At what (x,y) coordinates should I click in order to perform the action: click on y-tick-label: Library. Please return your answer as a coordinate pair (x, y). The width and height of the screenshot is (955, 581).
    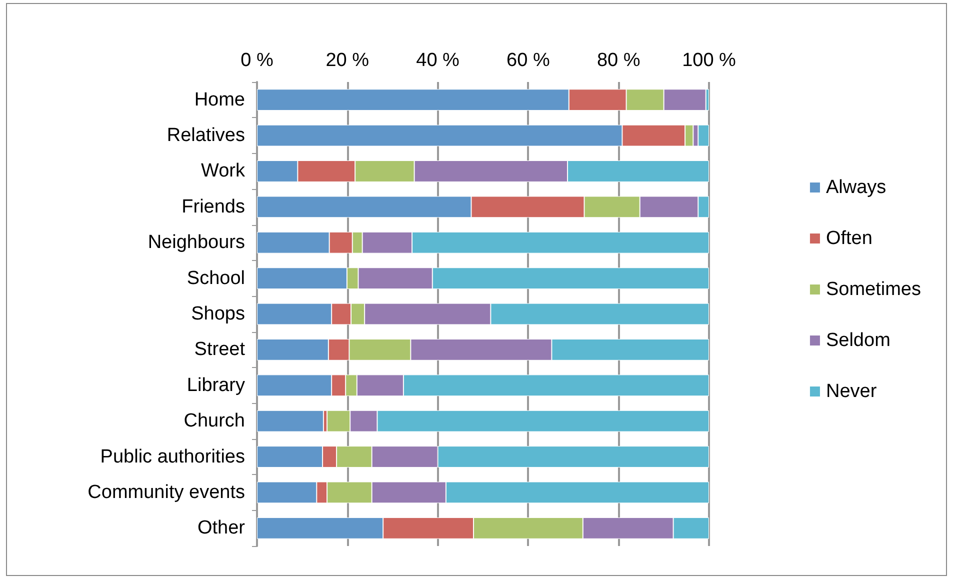
    Looking at the image, I should click on (216, 385).